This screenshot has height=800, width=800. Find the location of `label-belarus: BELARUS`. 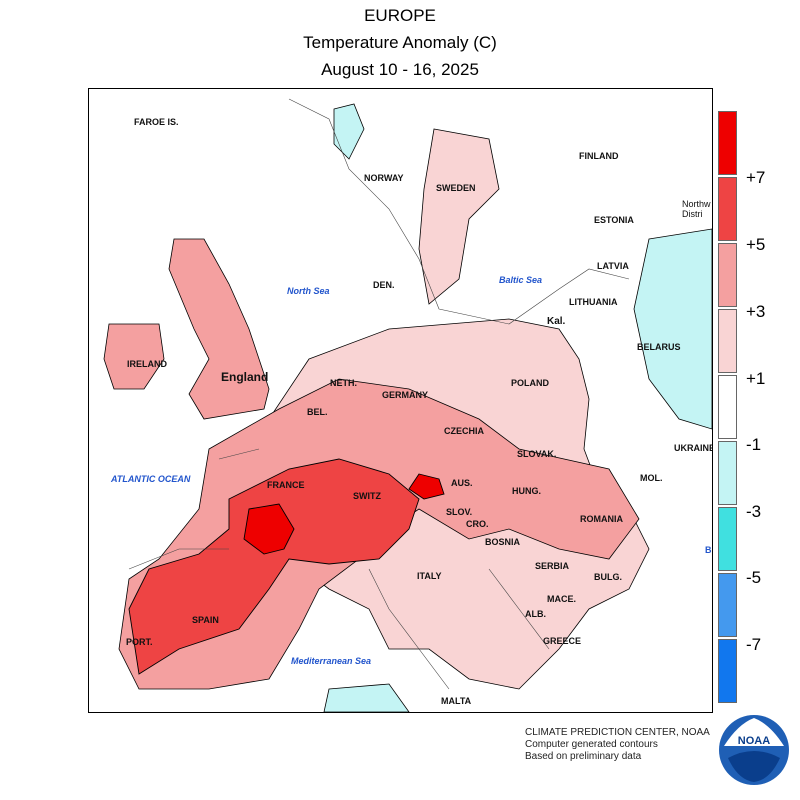

label-belarus: BELARUS is located at coordinates (659, 347).